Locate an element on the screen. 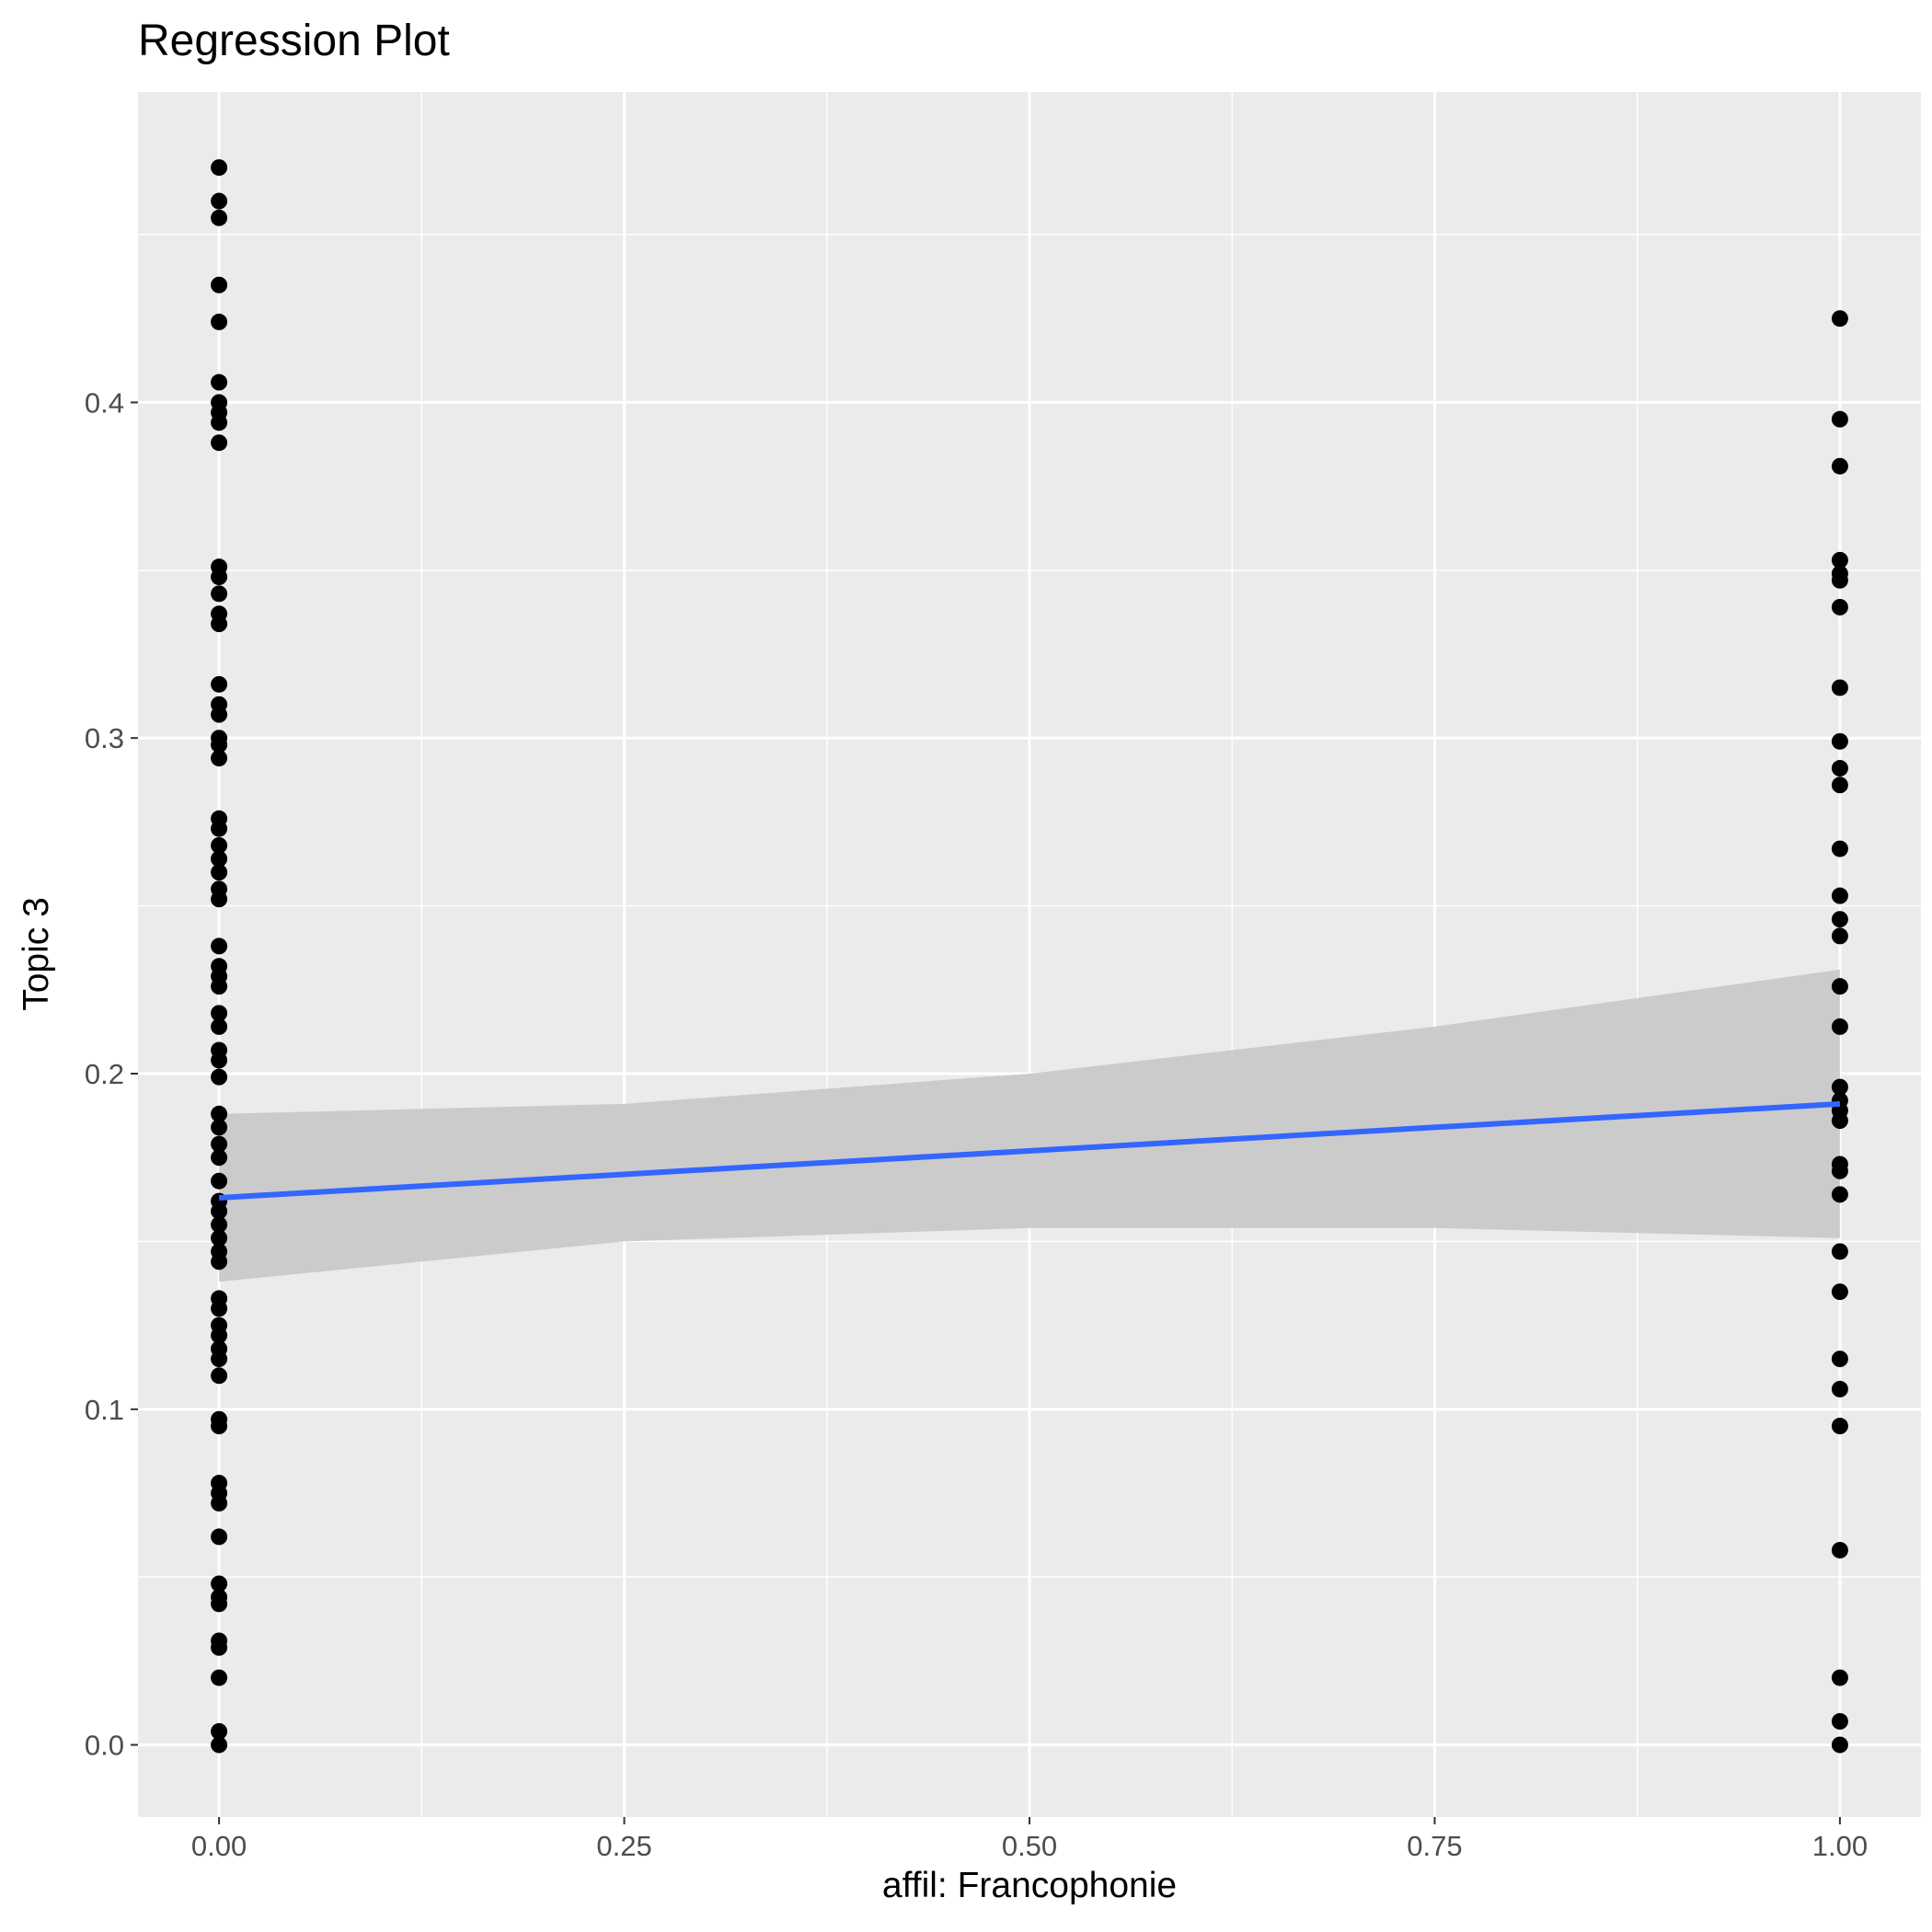  chart-title: Regression Plot is located at coordinates (294, 41).